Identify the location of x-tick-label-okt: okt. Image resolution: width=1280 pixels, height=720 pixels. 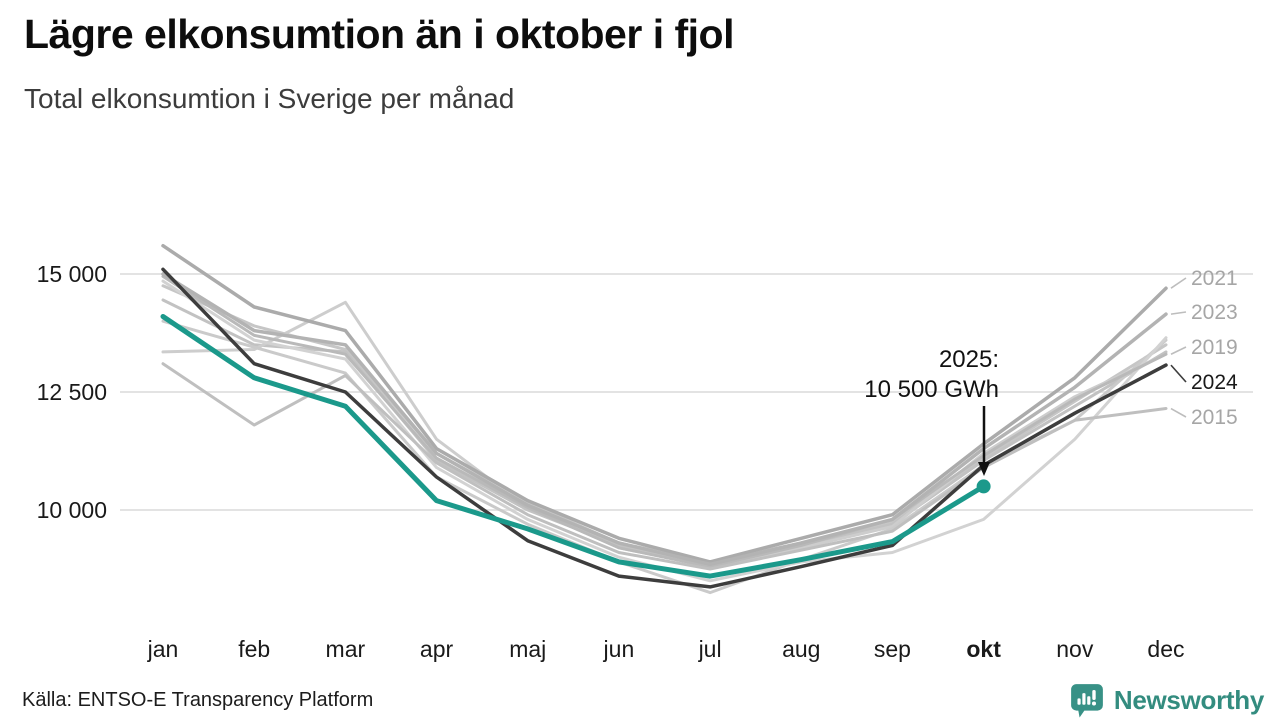
(983, 649).